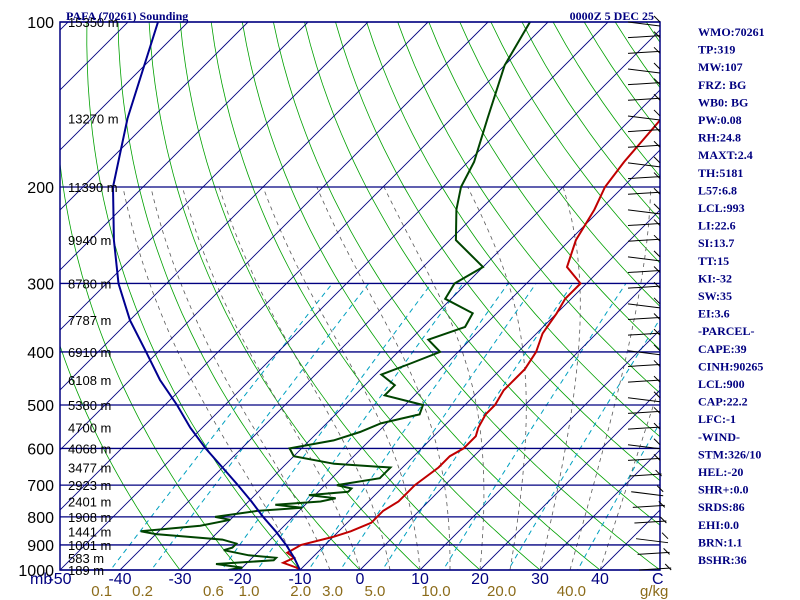 The width and height of the screenshot is (800, 600). I want to click on height-label: 583 m, so click(86, 558).